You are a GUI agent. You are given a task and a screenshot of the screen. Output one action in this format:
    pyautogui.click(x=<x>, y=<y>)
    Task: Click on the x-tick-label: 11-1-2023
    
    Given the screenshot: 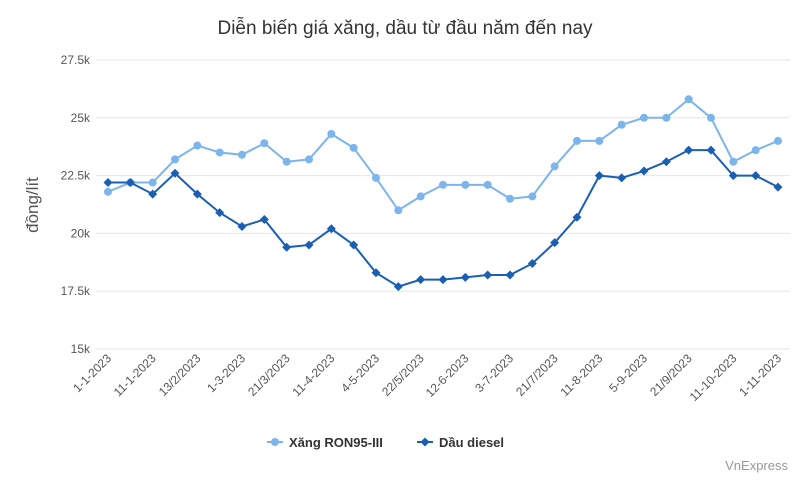 What is the action you would take?
    pyautogui.click(x=135, y=375)
    